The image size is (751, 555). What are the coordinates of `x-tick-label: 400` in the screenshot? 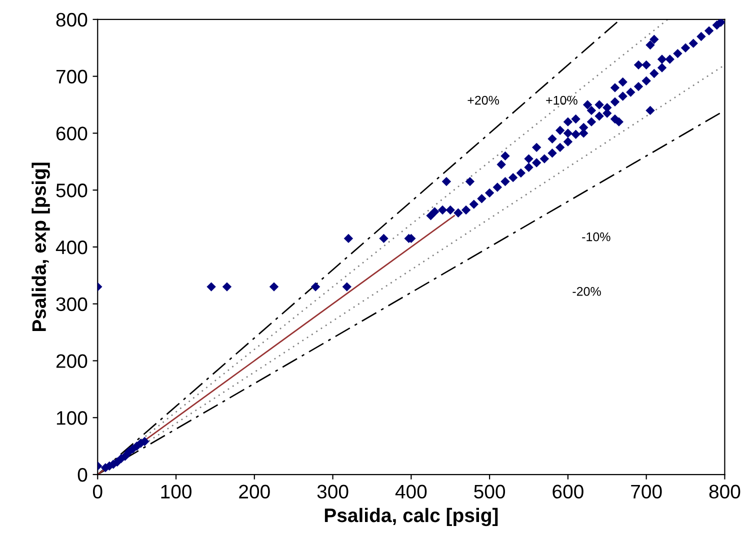 It's located at (411, 491).